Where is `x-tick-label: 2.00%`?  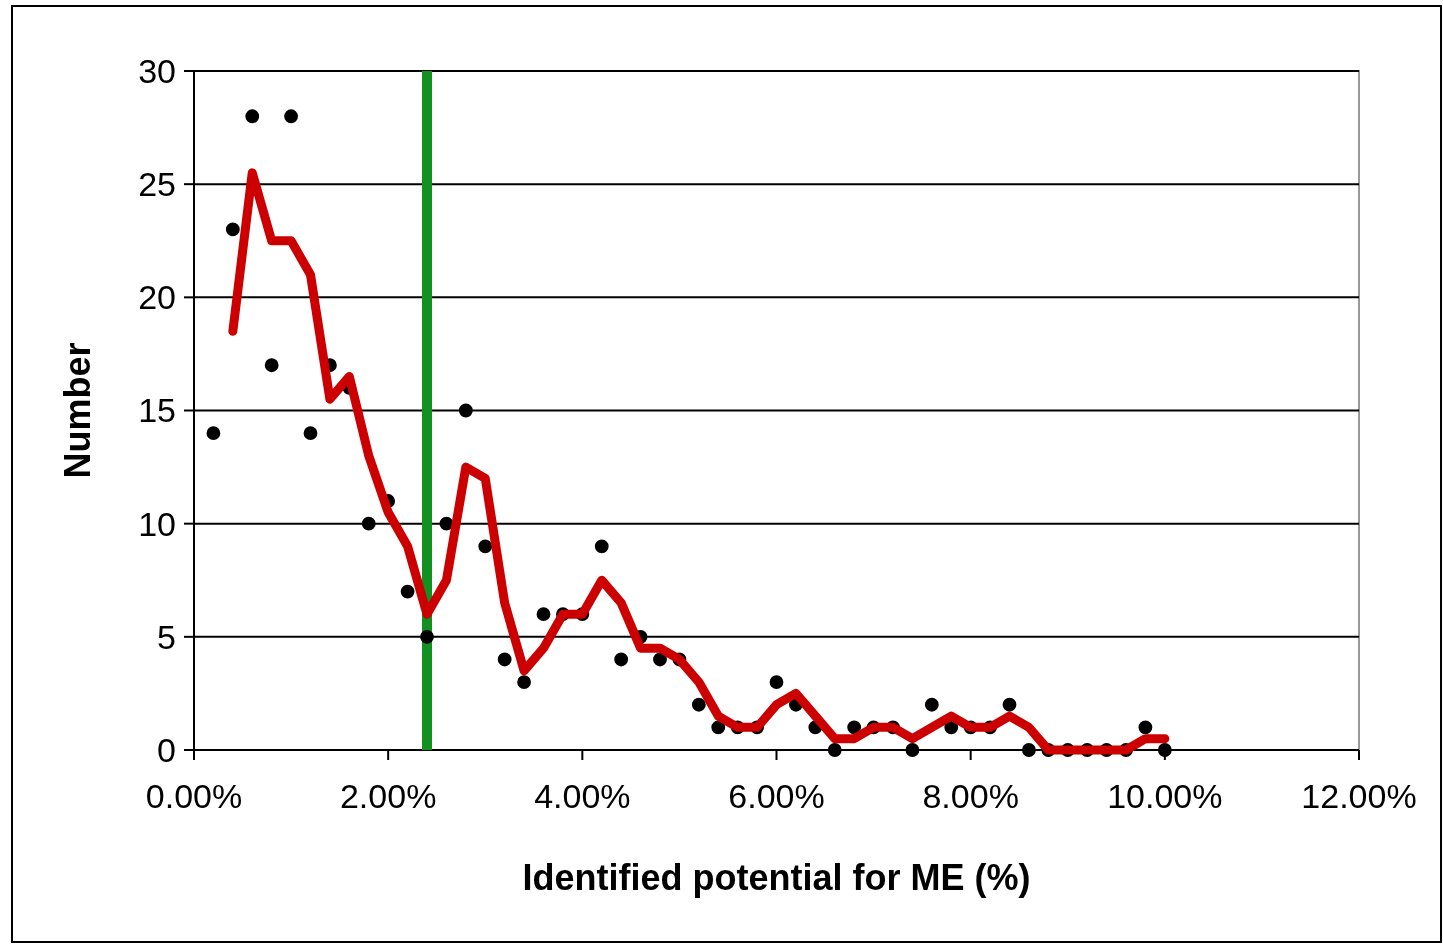 x-tick-label: 2.00% is located at coordinates (388, 796).